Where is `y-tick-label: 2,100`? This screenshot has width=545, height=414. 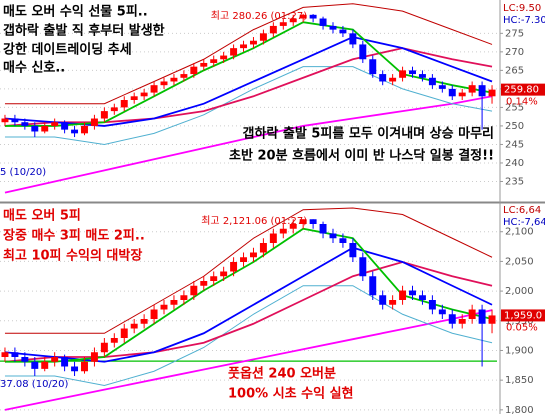
y-tick-label: 2,100 is located at coordinates (519, 232).